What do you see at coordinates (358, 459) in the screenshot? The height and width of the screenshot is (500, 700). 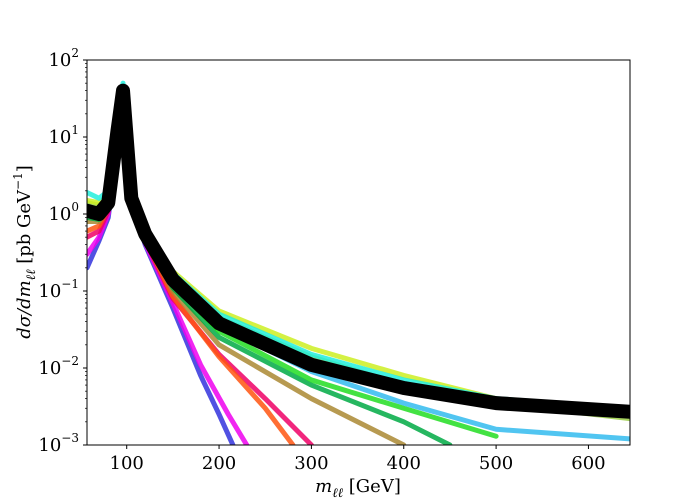 I see `x-axis-ticks: 100 200 300 400 500 600` at bounding box center [358, 459].